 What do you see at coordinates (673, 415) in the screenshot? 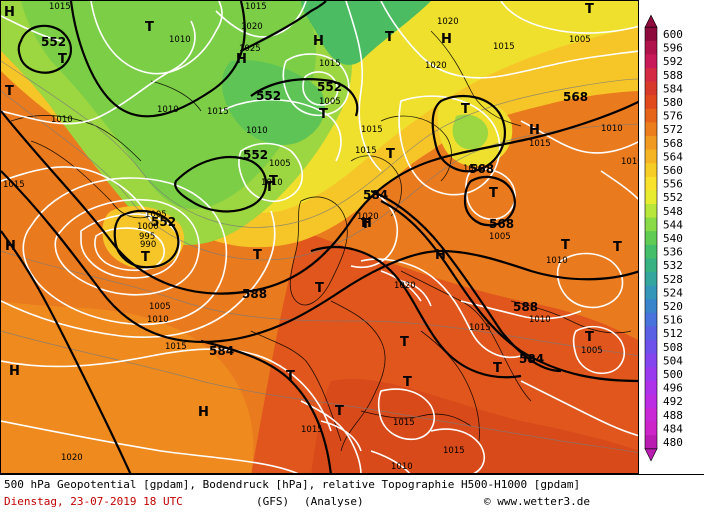
I see `legend-tick-label: 488` at bounding box center [673, 415].